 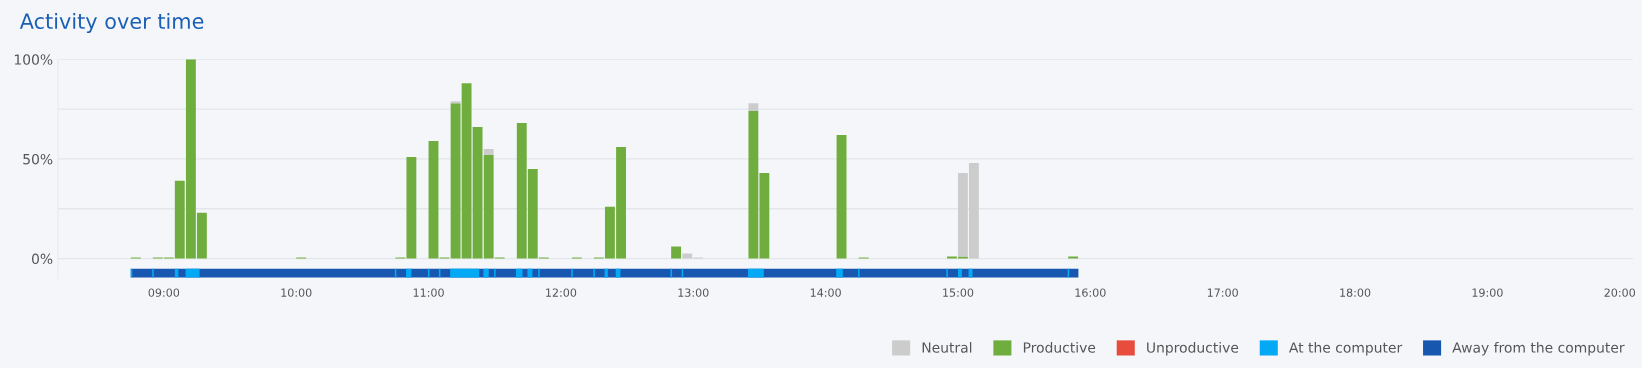 What do you see at coordinates (1346, 349) in the screenshot?
I see `legend-label: At the computer` at bounding box center [1346, 349].